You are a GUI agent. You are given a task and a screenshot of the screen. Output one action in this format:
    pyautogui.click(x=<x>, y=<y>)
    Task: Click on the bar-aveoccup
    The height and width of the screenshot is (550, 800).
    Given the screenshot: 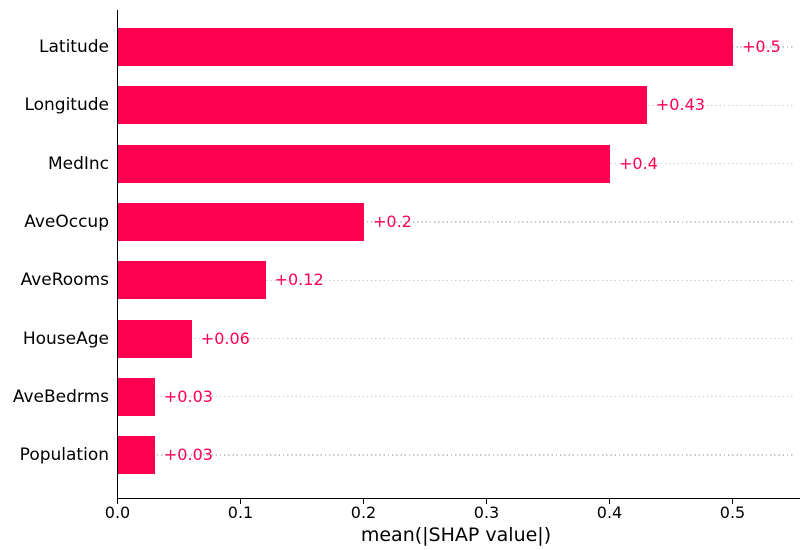 What is the action you would take?
    pyautogui.click(x=241, y=221)
    